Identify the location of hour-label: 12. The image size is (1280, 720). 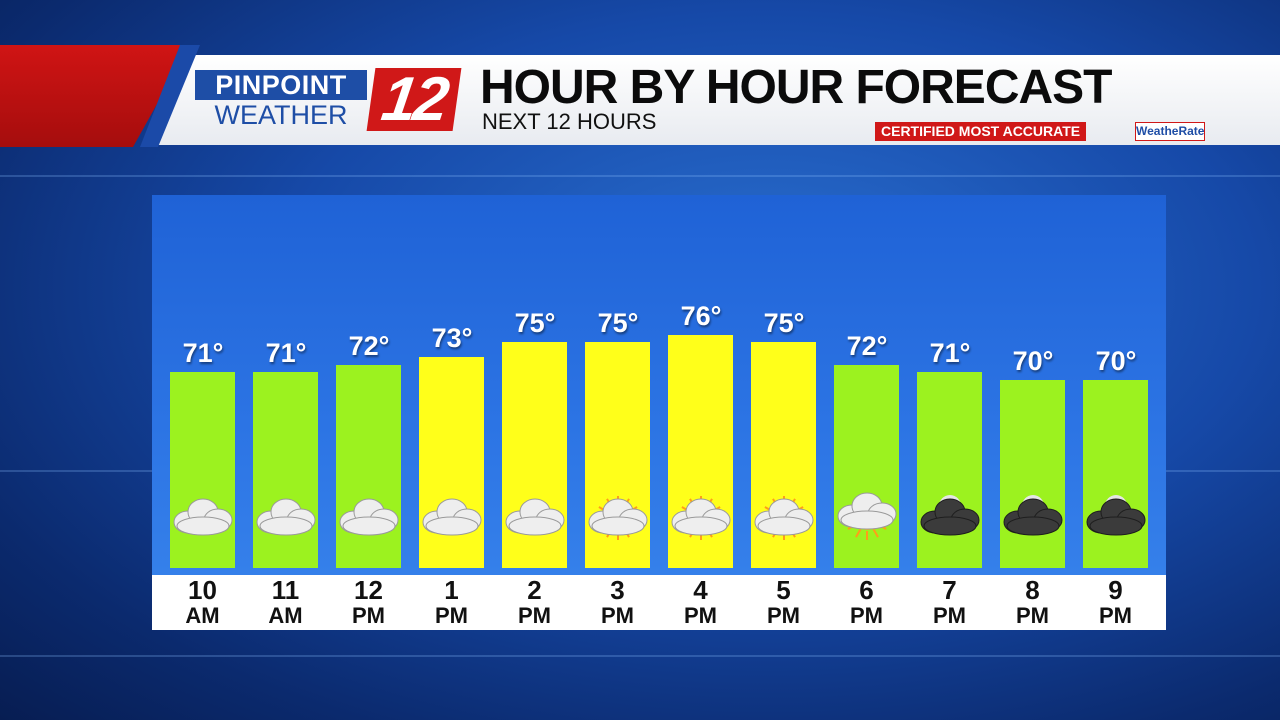
(368, 590).